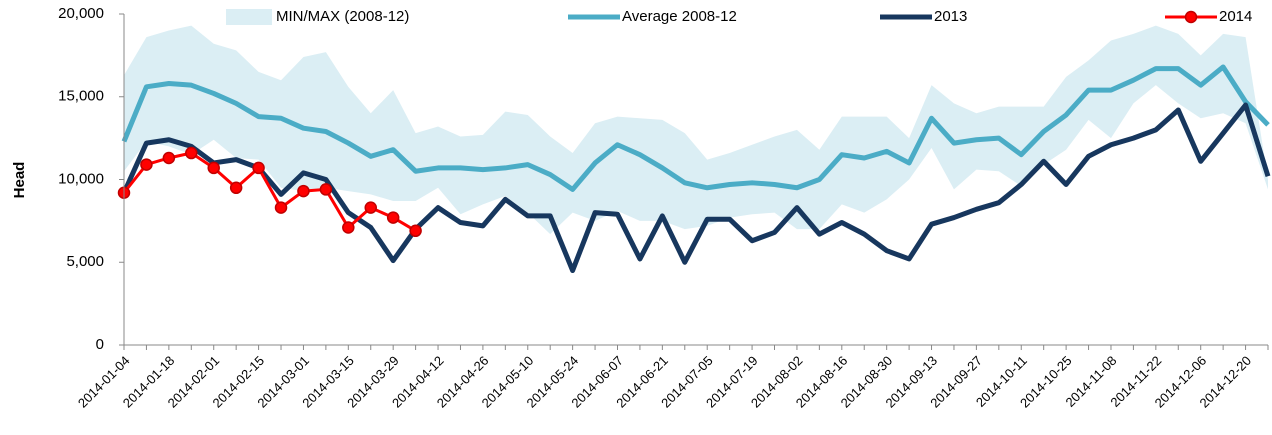 This screenshot has height=435, width=1272. I want to click on y-tick-label: 20,000, so click(81, 13).